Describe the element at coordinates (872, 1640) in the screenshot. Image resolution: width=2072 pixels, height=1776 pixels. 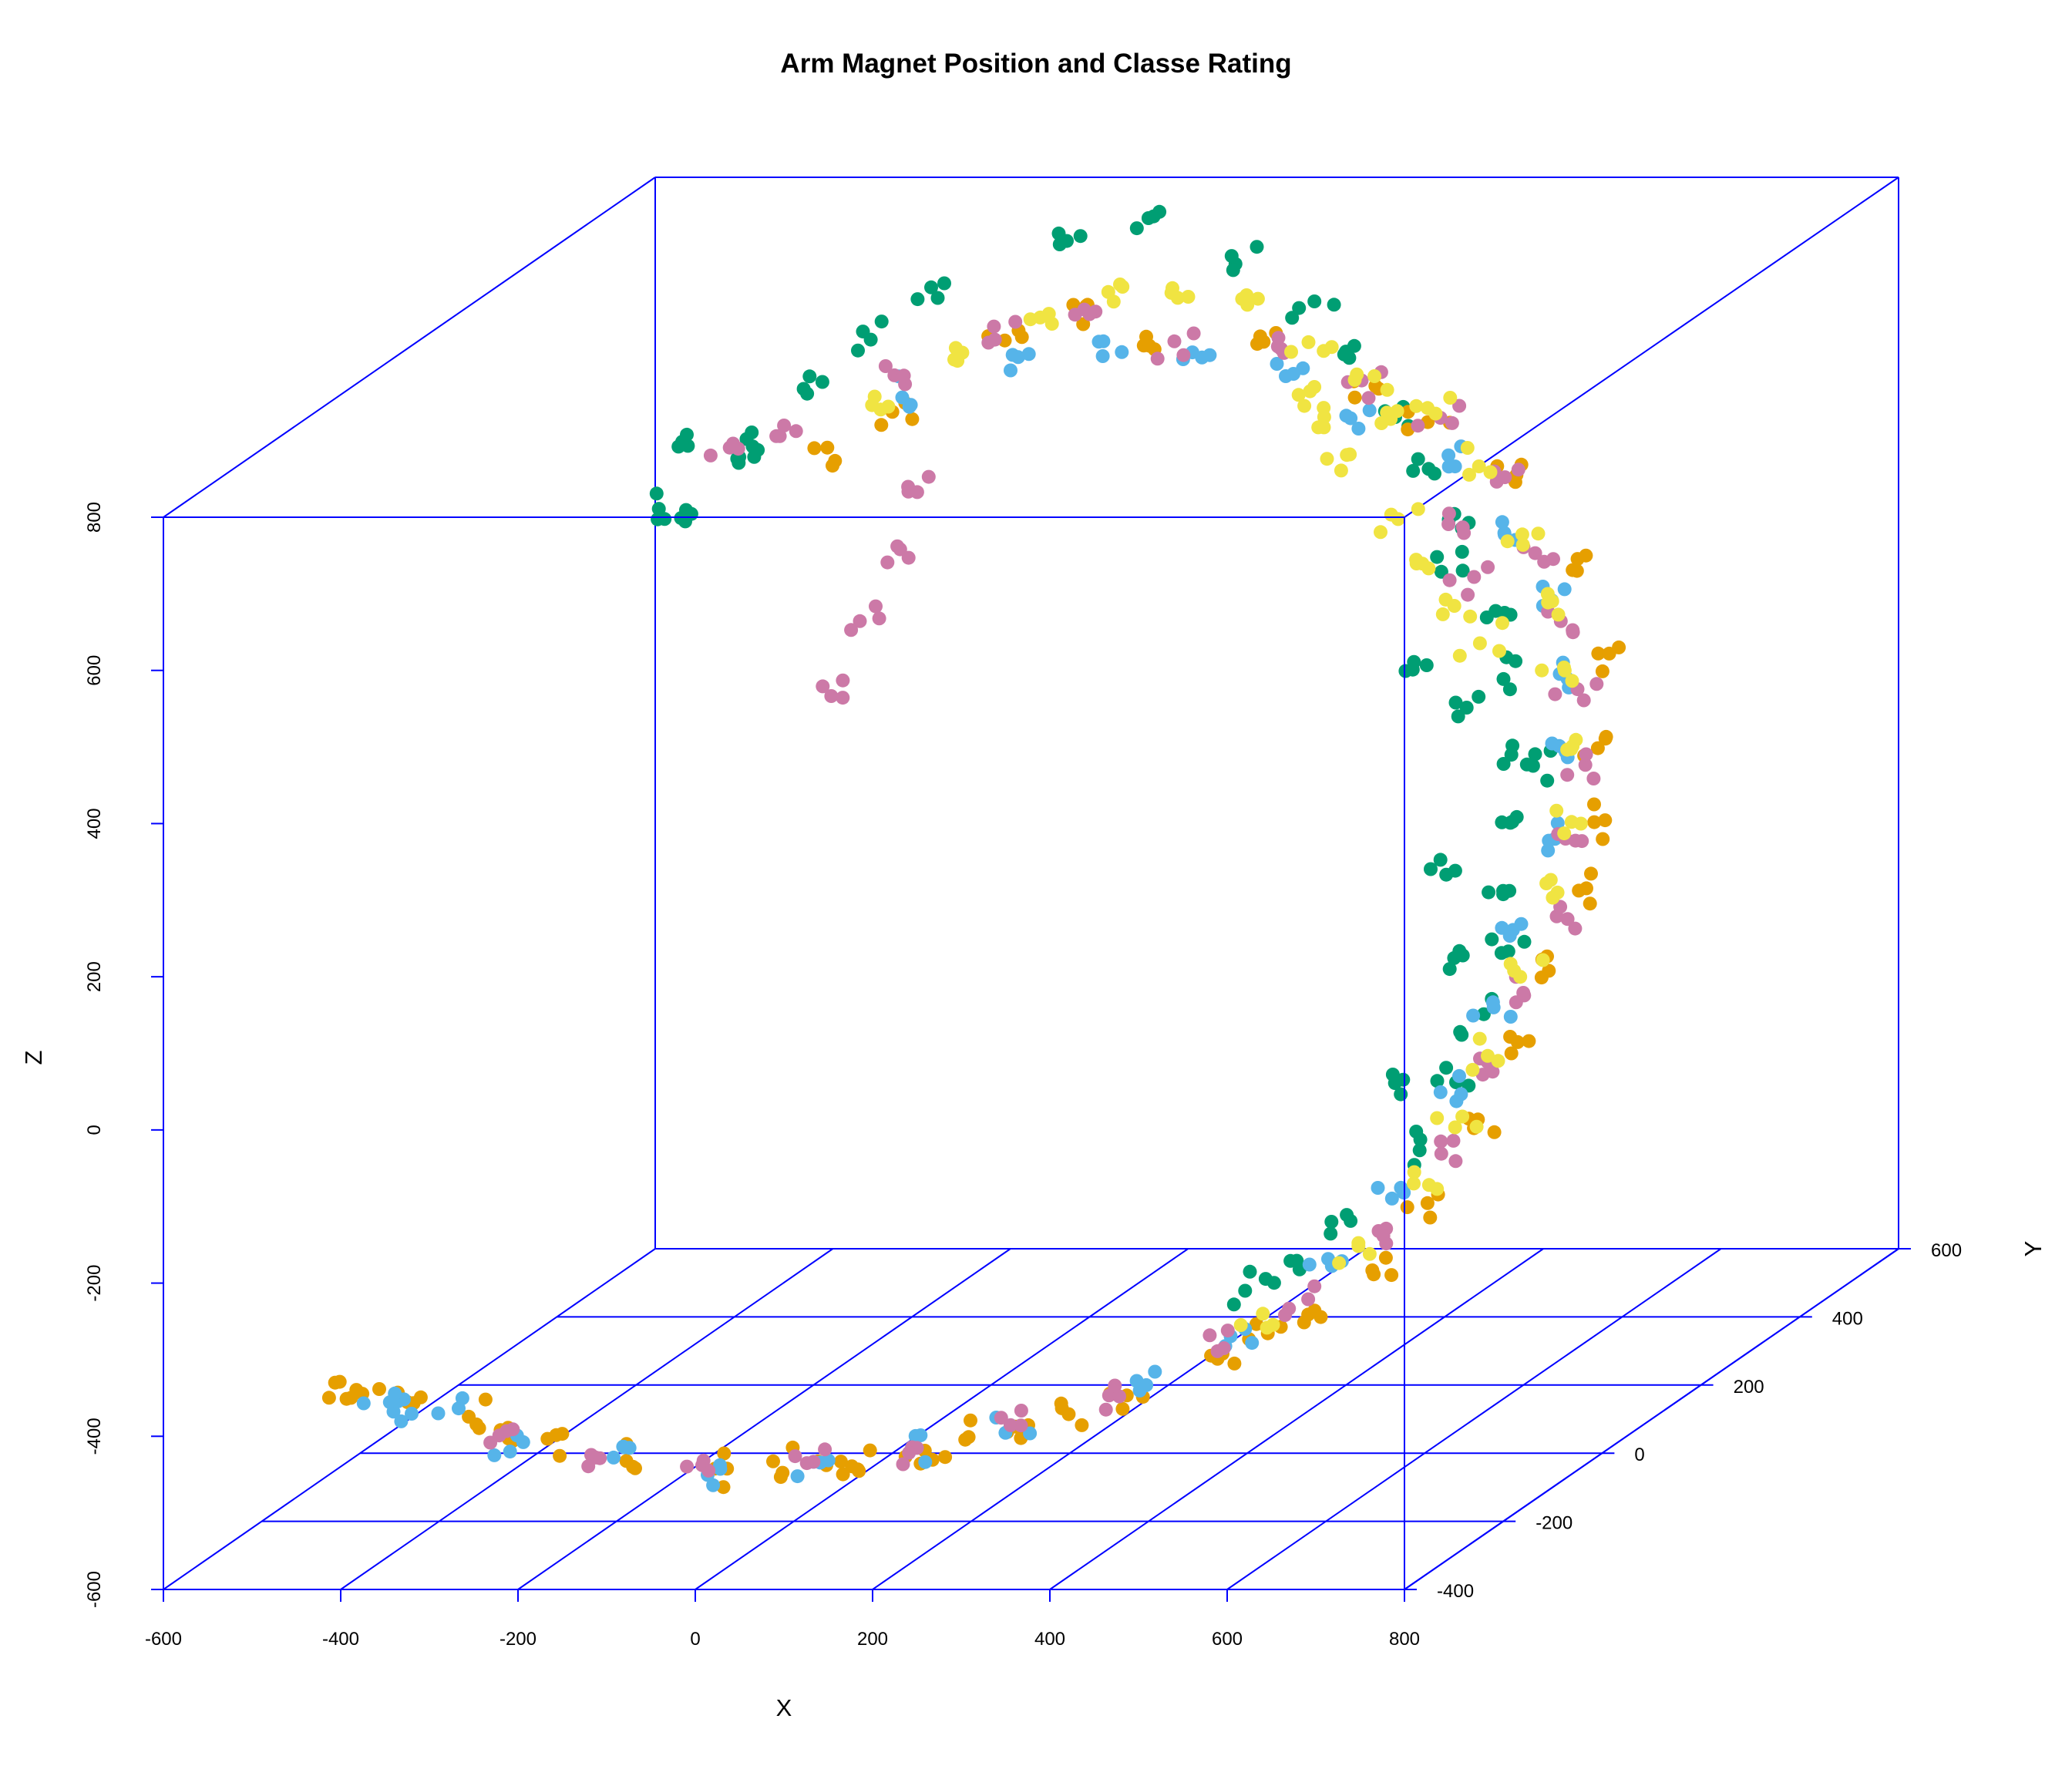
I see `x-tick-label: 200` at that location.